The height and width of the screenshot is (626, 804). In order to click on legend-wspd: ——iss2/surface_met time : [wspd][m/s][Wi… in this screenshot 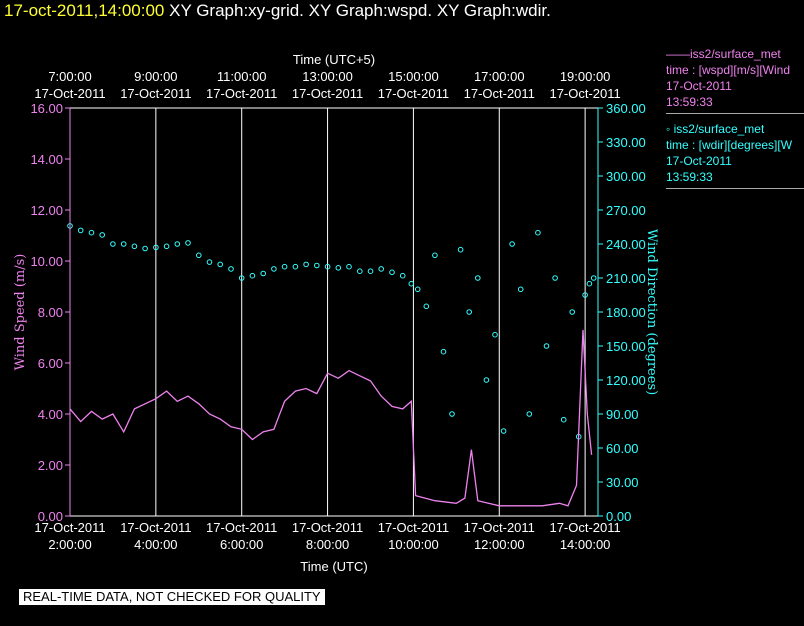, I will do `click(735, 80)`.